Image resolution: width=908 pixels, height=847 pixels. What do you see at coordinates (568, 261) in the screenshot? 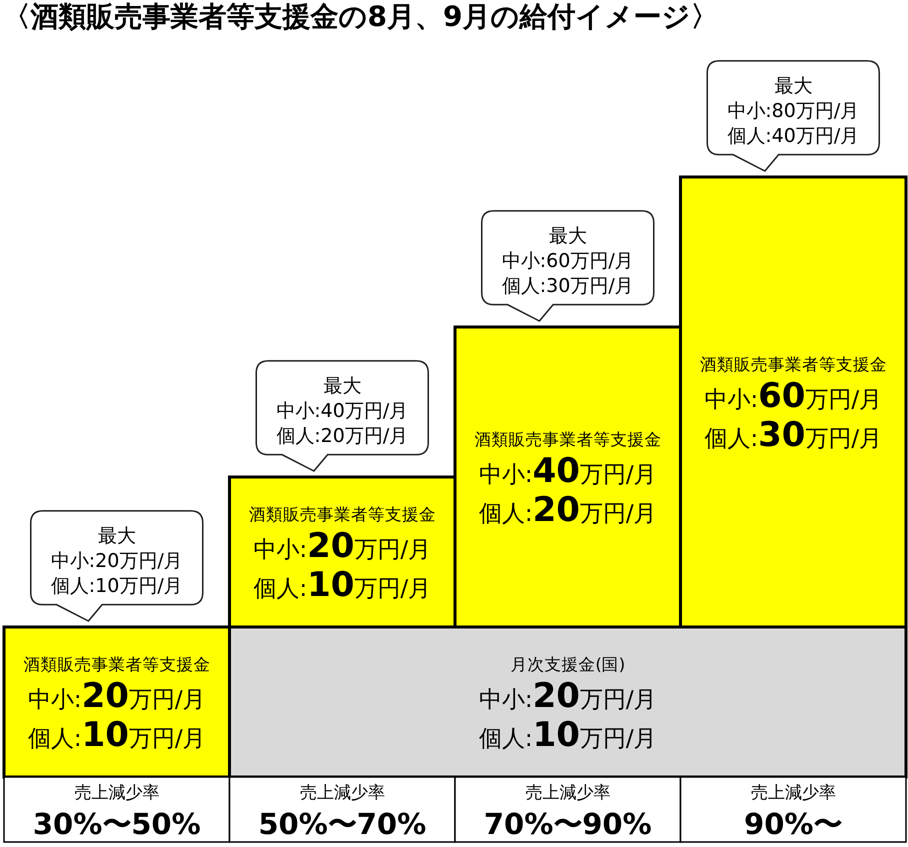
I see `total-label: 最大中小:60万円/月個人:30万円/月` at bounding box center [568, 261].